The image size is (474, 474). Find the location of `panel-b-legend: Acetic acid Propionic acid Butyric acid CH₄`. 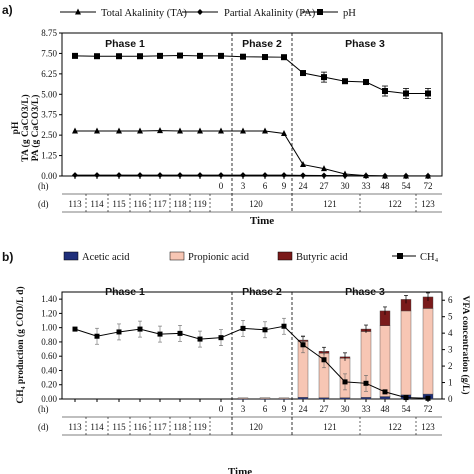

panel-b-legend: Acetic acid Propionic acid Butyric acid CH₄ is located at coordinates (251, 257).